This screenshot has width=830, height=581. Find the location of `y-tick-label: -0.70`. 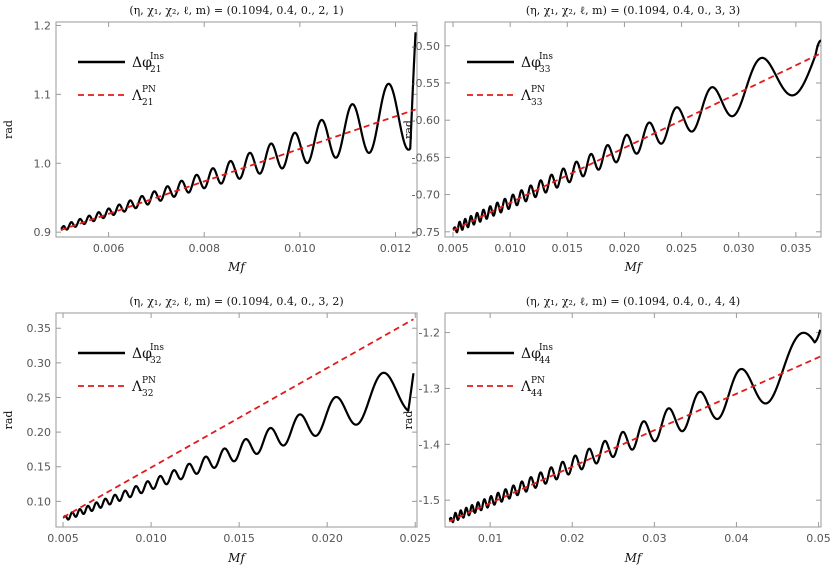

y-tick-label: -0.70 is located at coordinates (426, 195).